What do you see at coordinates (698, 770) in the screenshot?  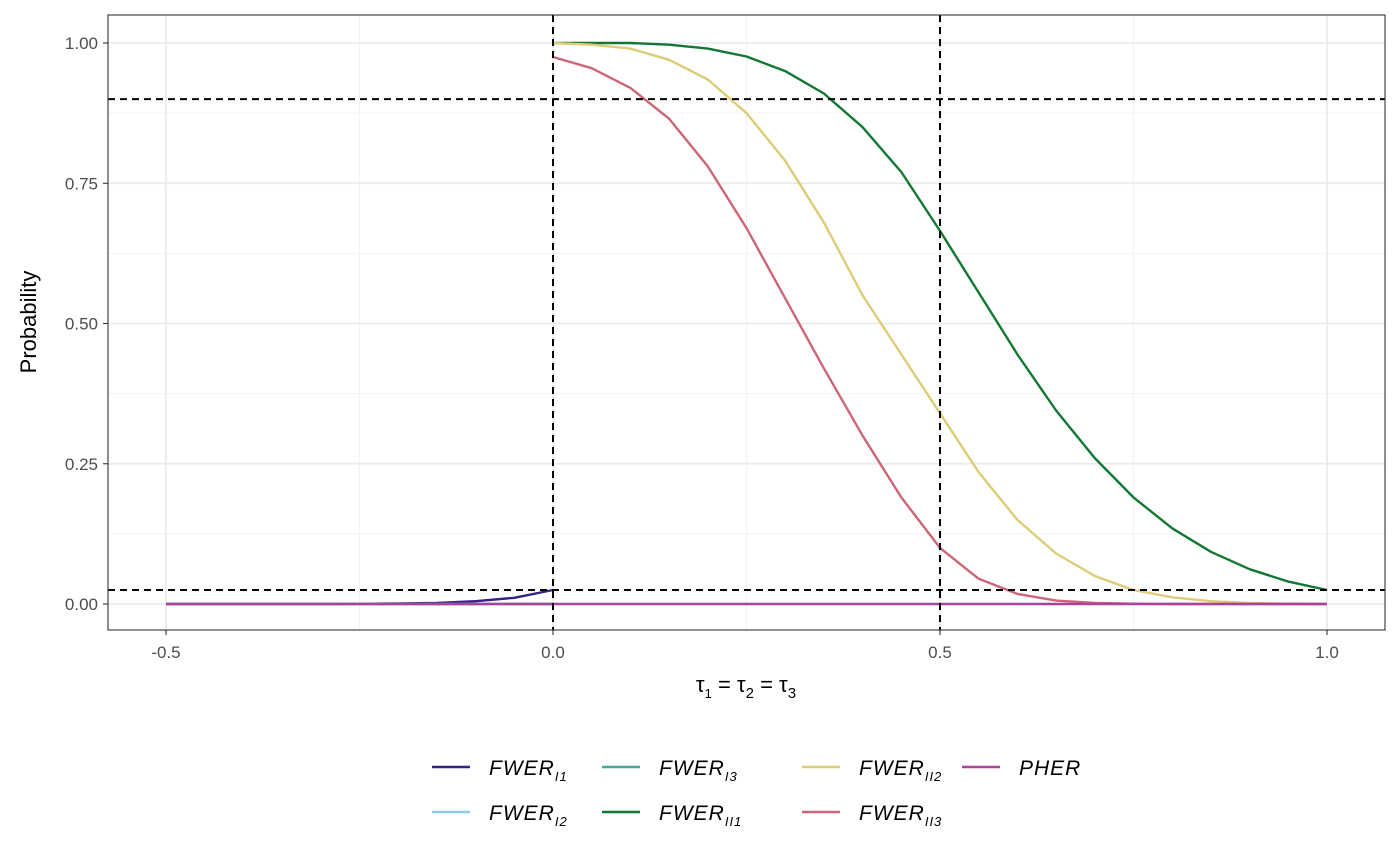 I see `legend-label-fwer-i3: FWERI3` at bounding box center [698, 770].